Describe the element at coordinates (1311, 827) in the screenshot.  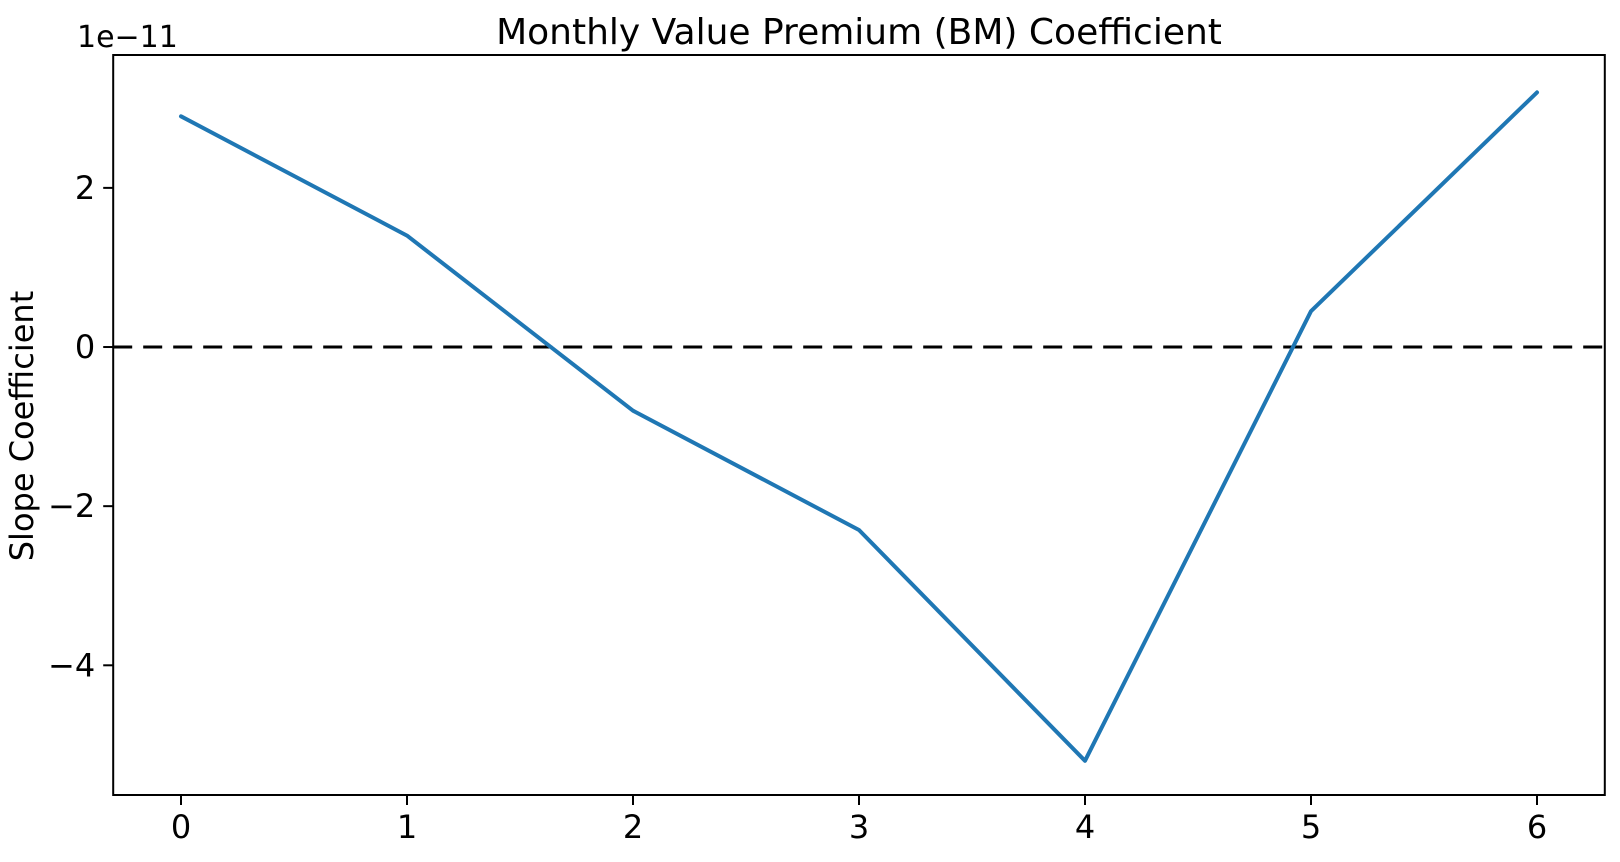
I see `x-tick-label: 5` at that location.